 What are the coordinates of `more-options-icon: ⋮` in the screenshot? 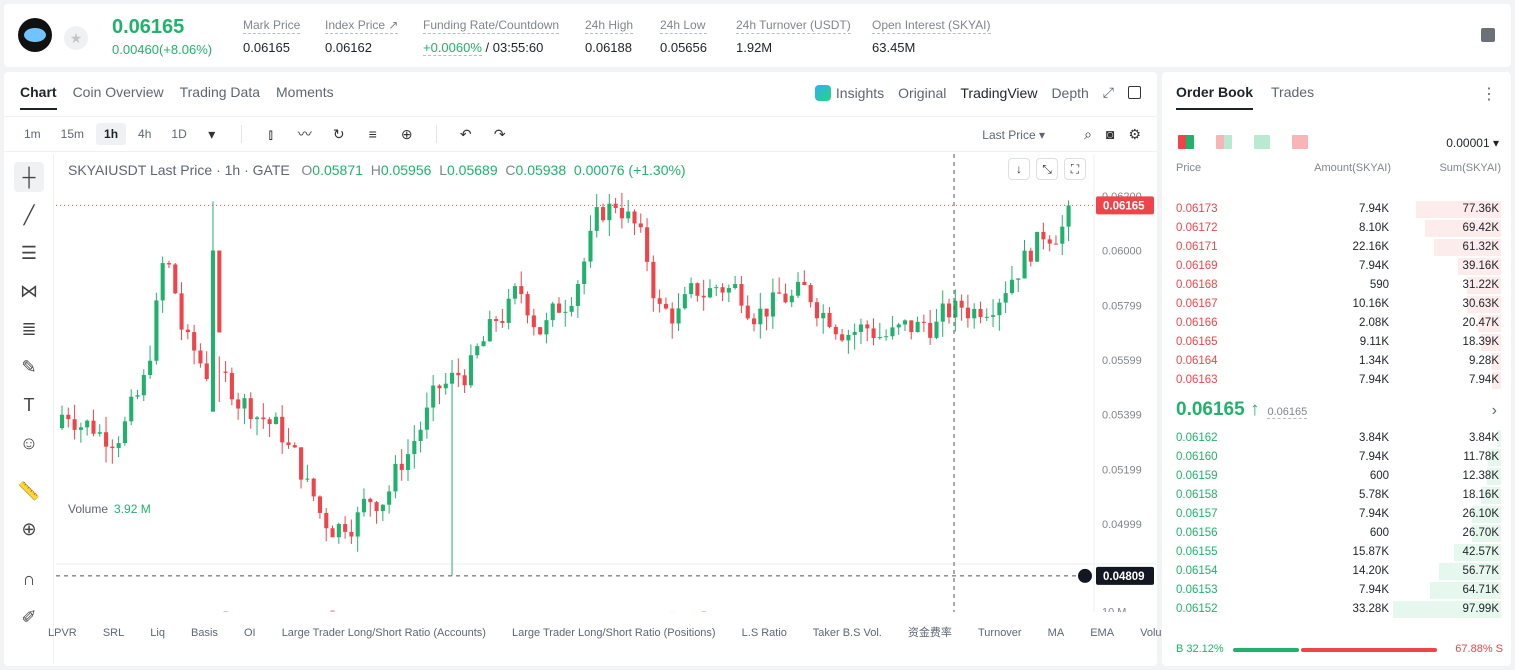 It's located at (1489, 94).